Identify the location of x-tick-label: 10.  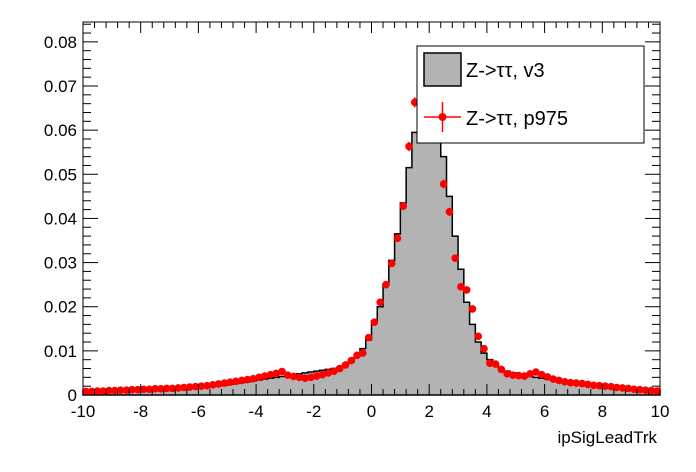
(660, 411).